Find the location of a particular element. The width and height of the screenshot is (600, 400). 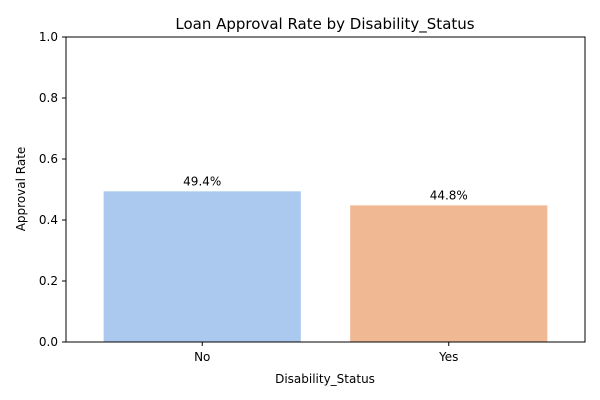

data-label-yes: 44.8% is located at coordinates (449, 195).